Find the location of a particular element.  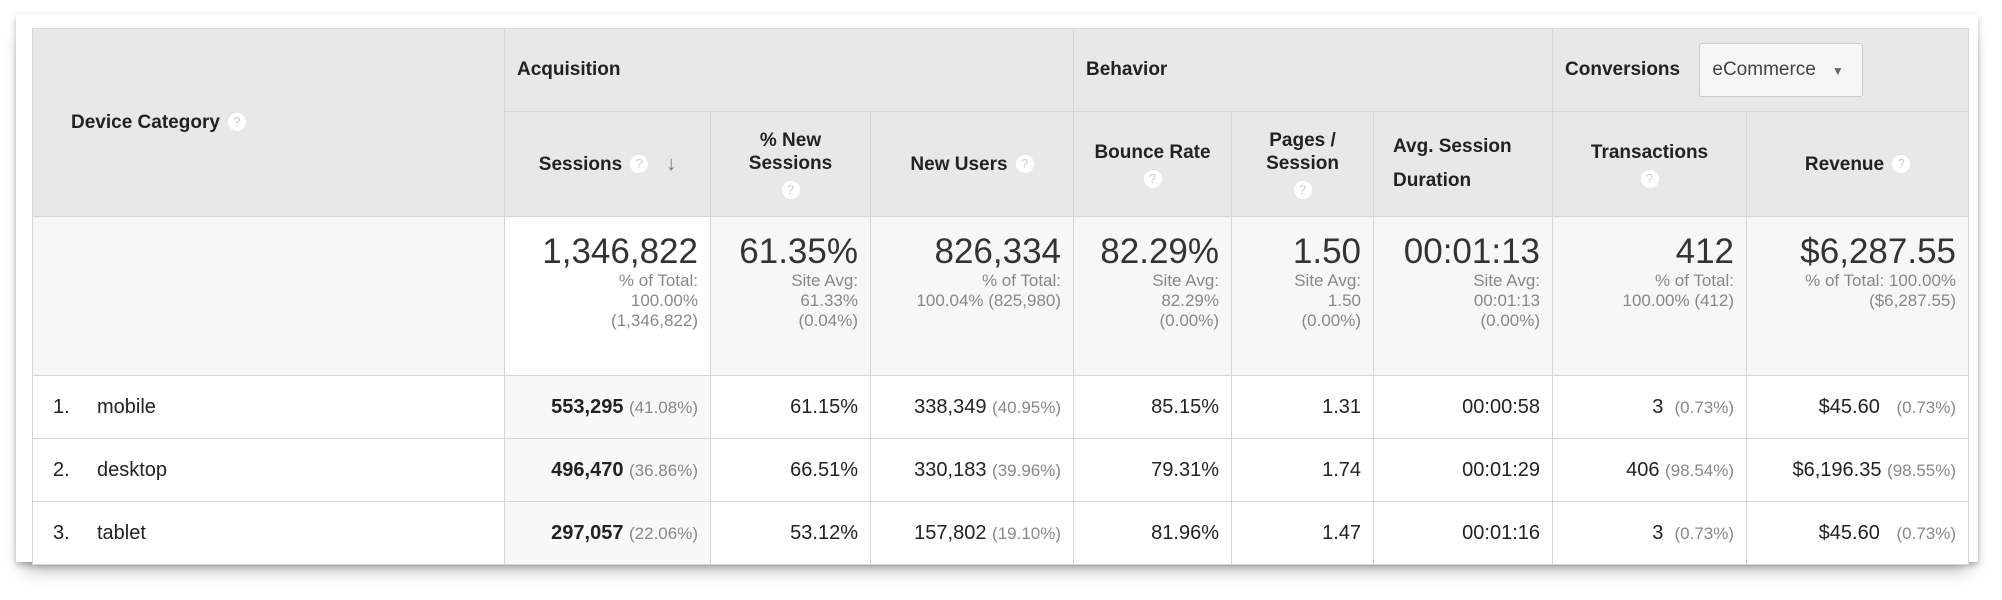

total-note: 100.00% is located at coordinates (664, 300).